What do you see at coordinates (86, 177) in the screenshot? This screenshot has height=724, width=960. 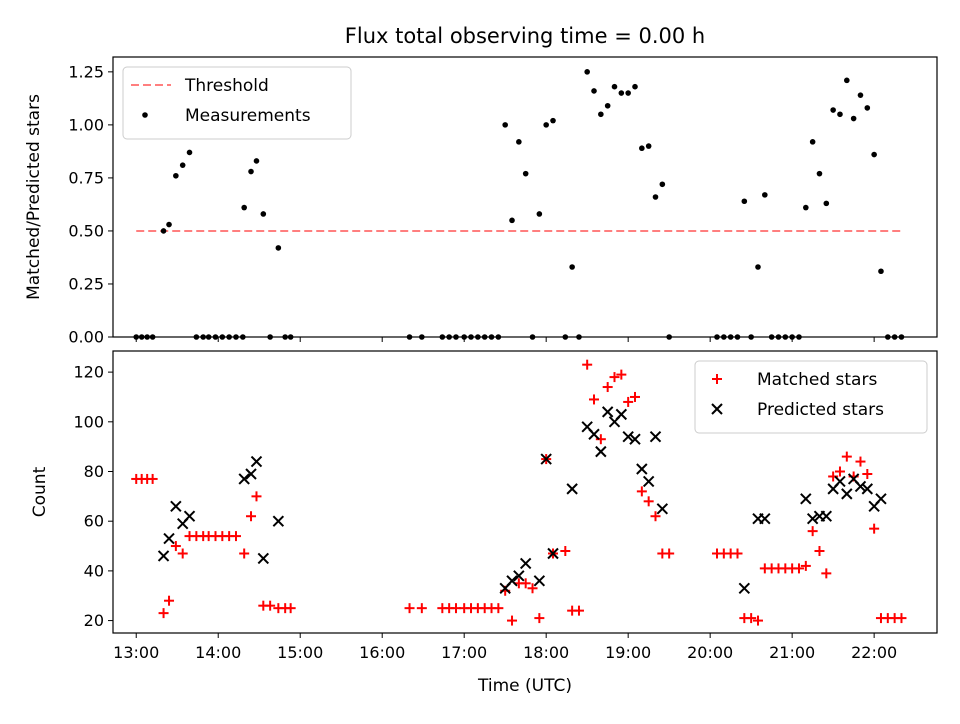 I see `y-tick-label: 0.75` at bounding box center [86, 177].